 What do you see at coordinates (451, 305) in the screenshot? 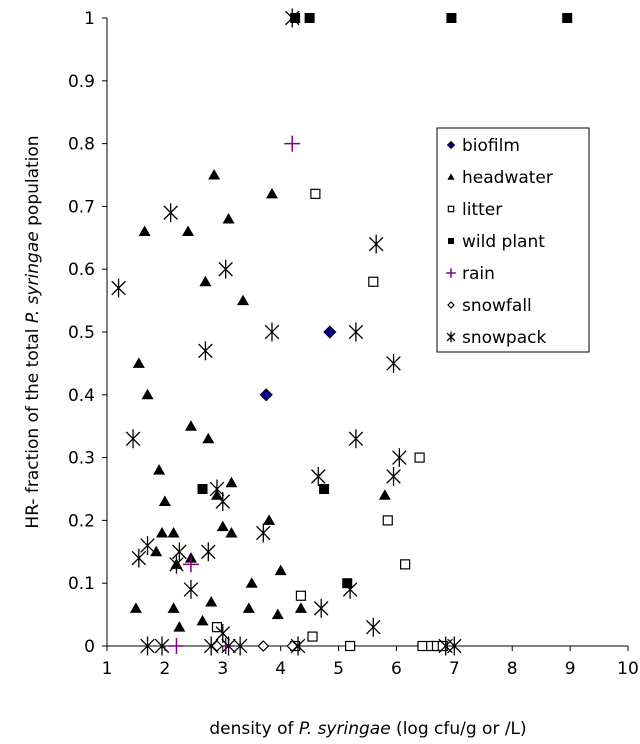
I see `legend-marker-snowfall` at bounding box center [451, 305].